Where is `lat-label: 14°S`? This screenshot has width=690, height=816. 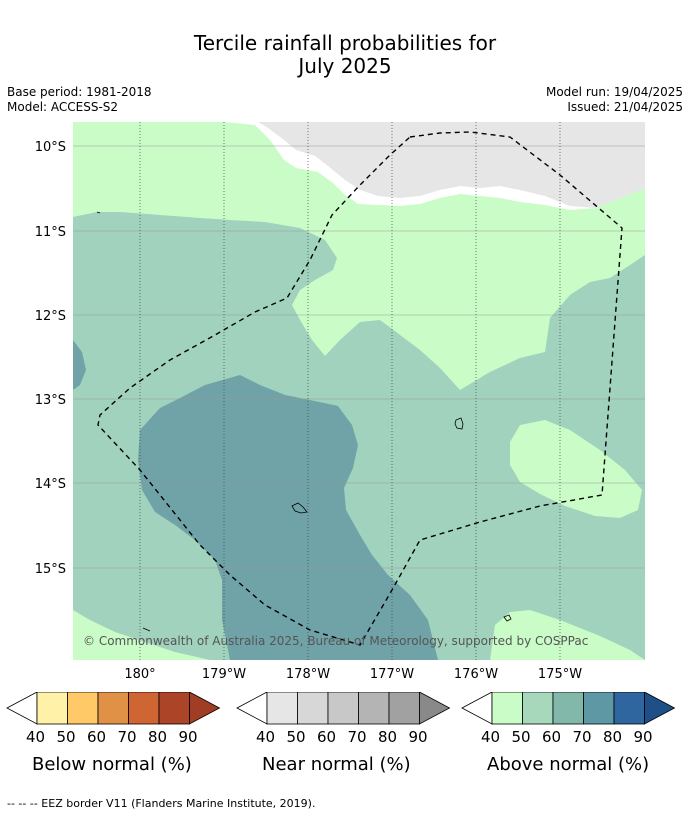
lat-label: 14°S is located at coordinates (50, 484).